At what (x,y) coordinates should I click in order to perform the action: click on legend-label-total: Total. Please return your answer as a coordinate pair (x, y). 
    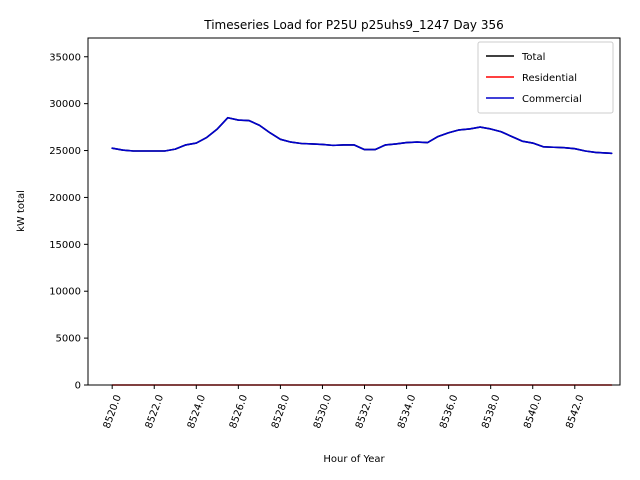
    Looking at the image, I should click on (533, 57).